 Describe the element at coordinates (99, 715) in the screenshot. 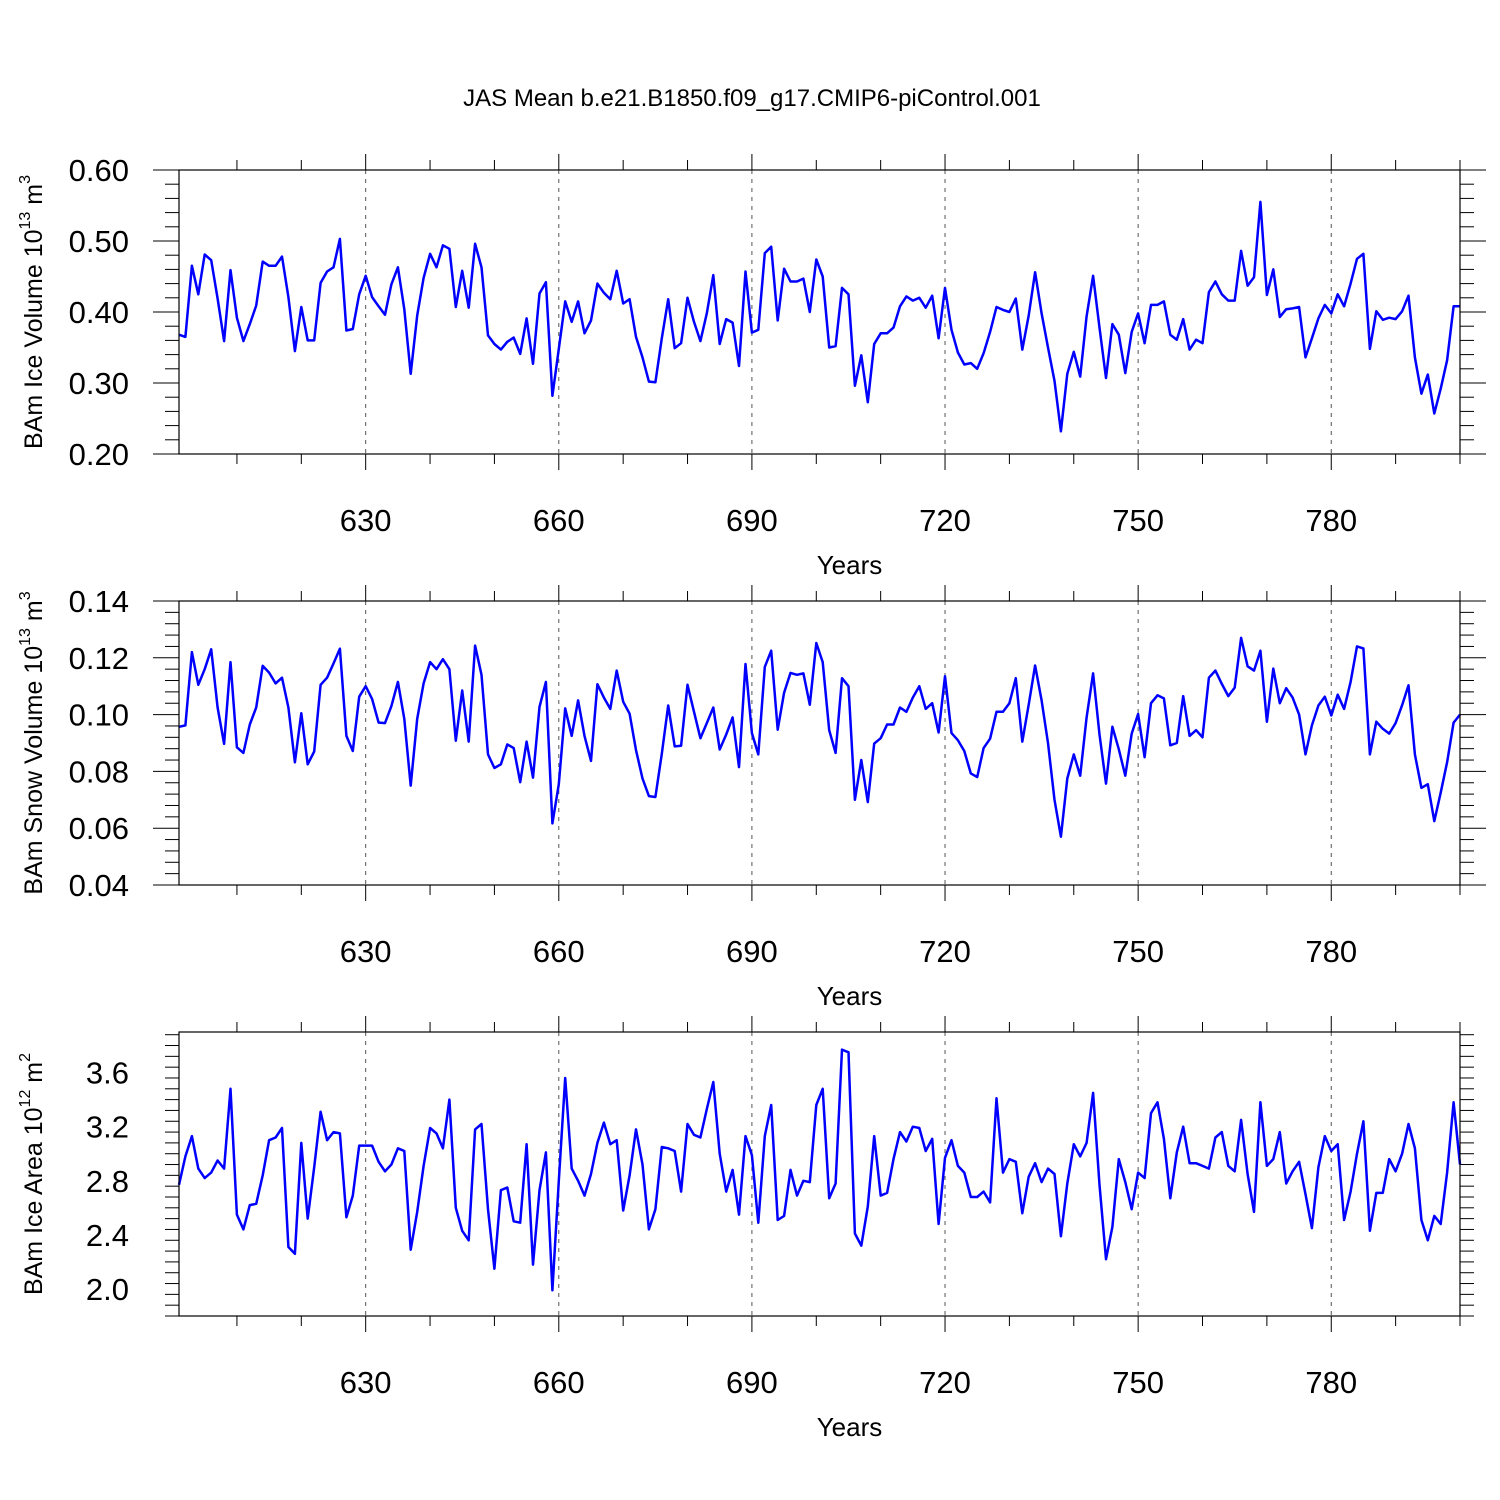

I see `y-tick-label: 0.10` at that location.